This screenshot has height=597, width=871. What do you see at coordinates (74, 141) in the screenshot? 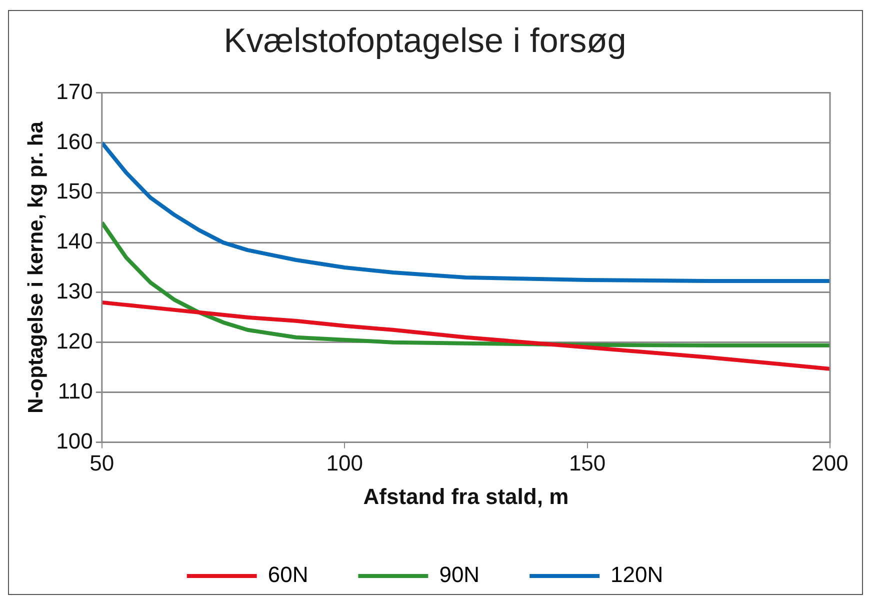
I see `y-tick-label: 160` at bounding box center [74, 141].